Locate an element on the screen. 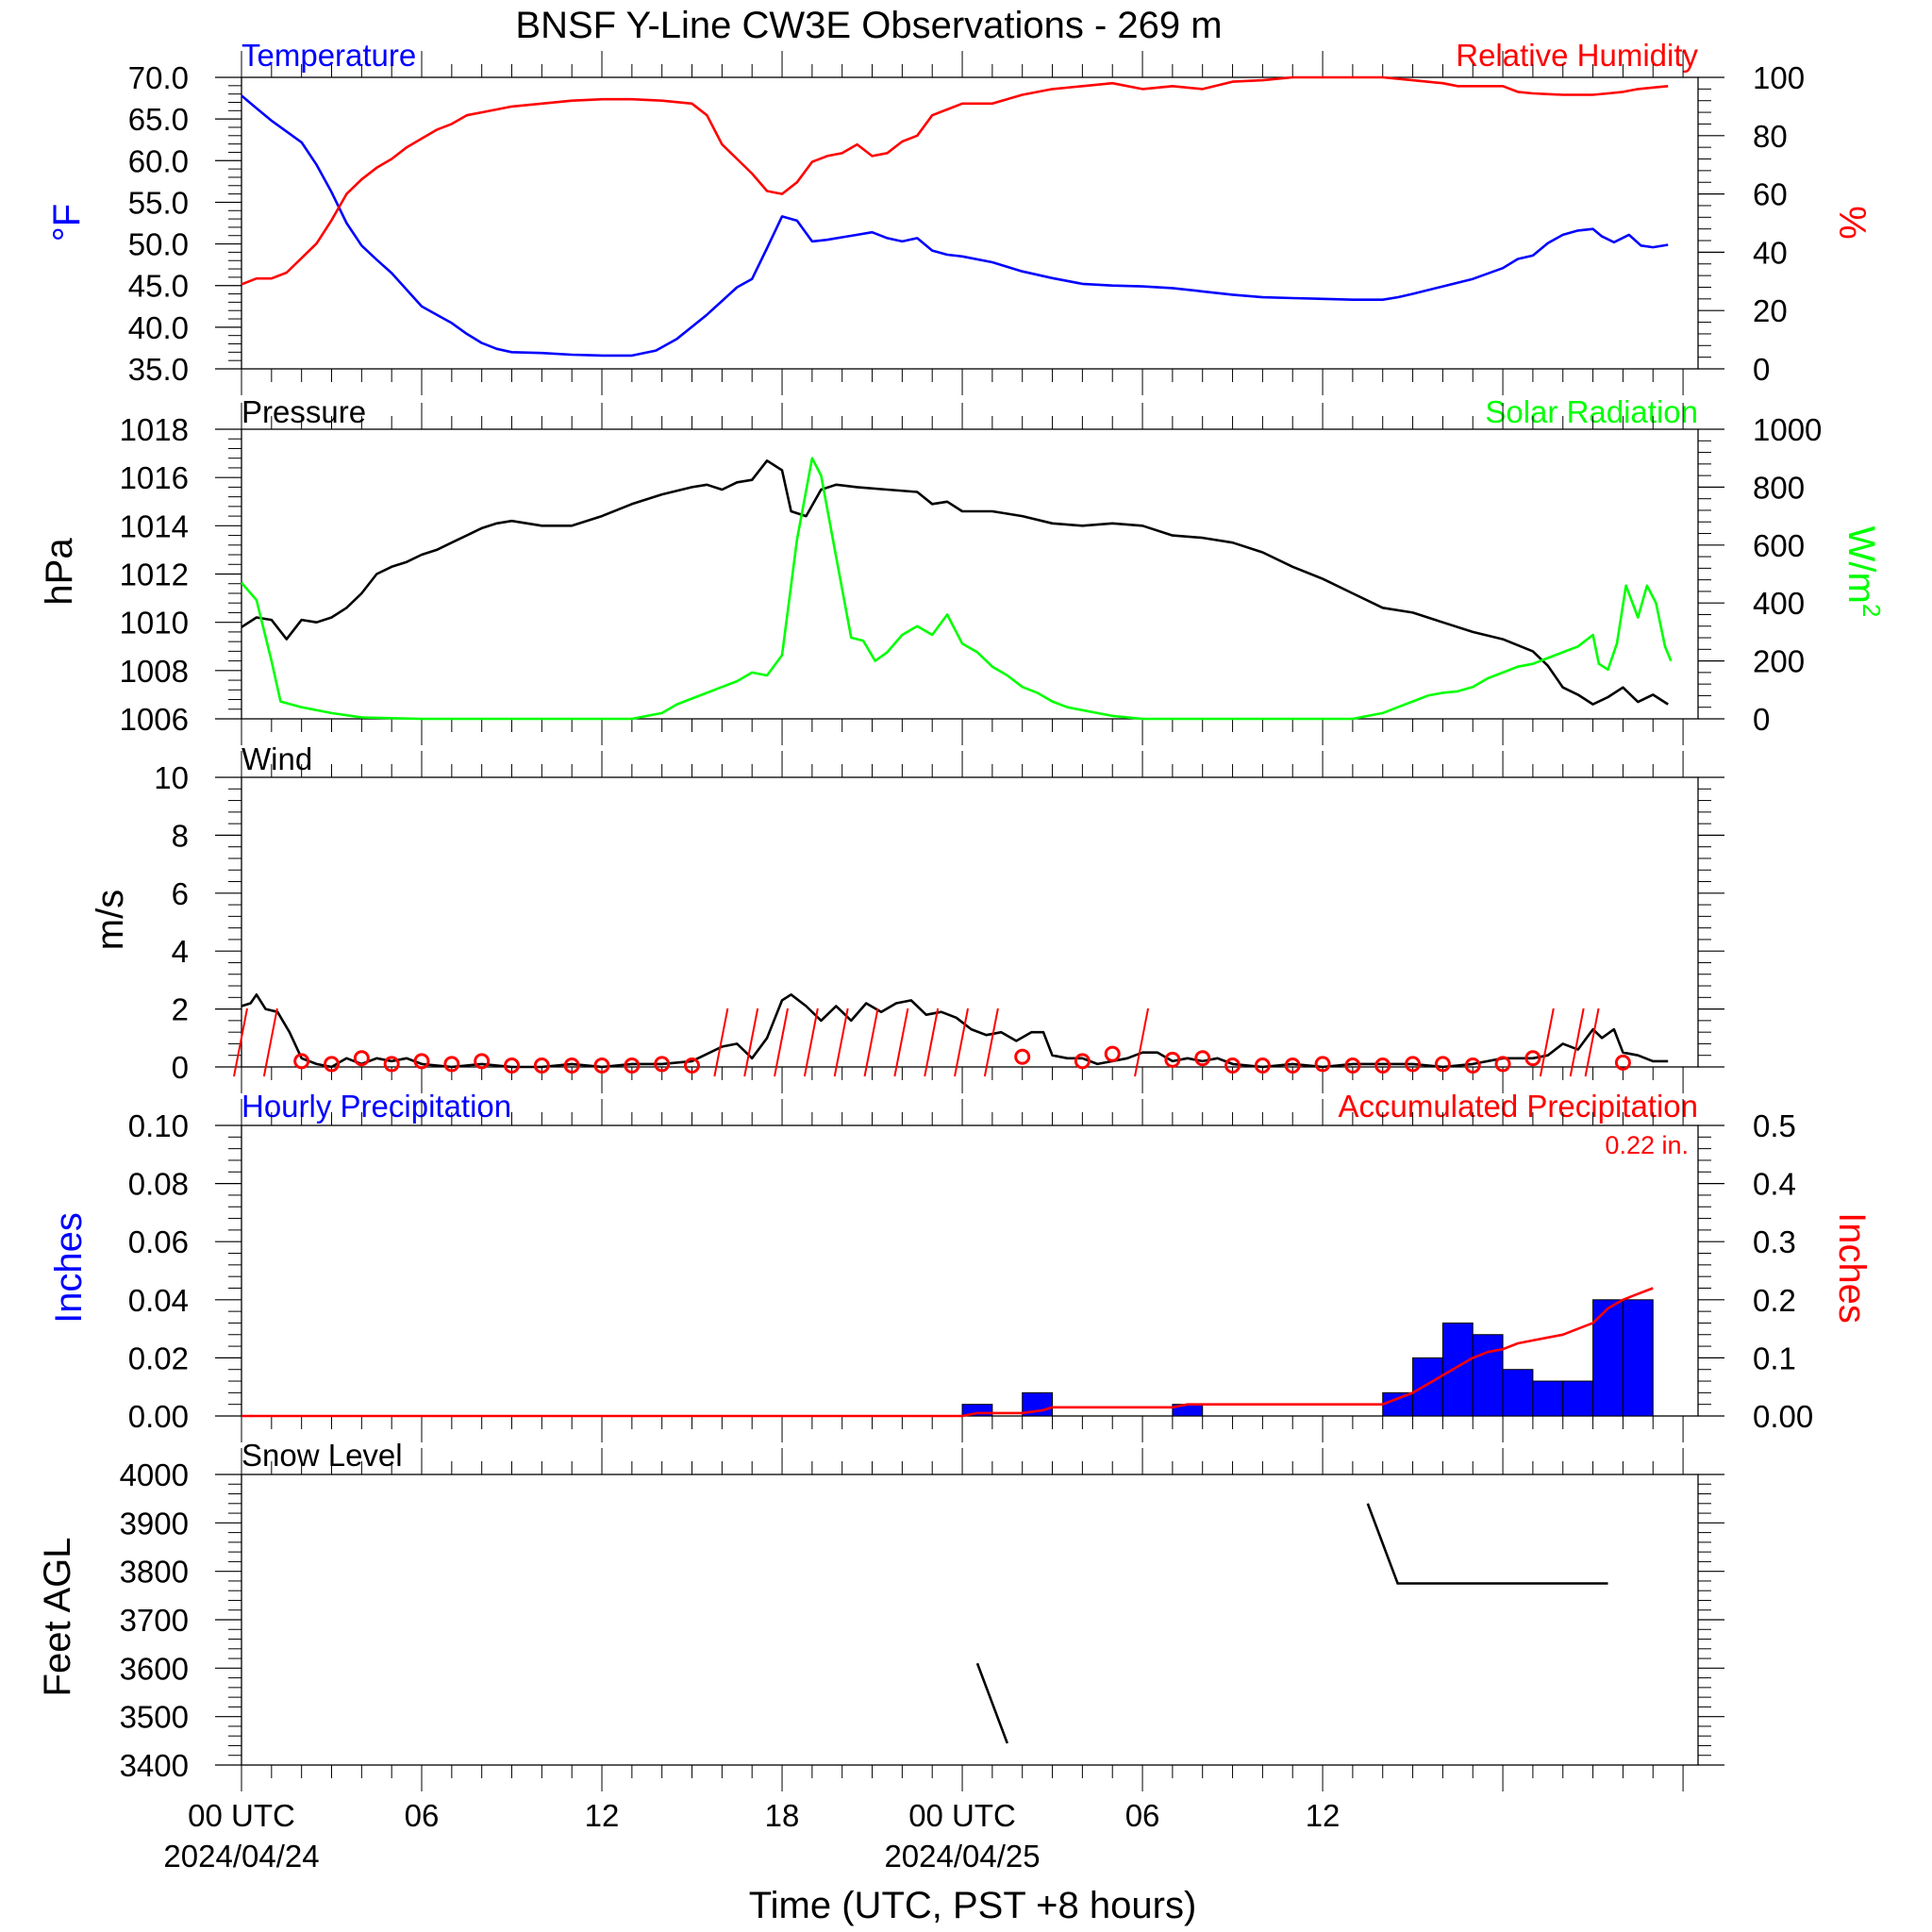 The width and height of the screenshot is (1932, 1932). y2-tick-label: 80 is located at coordinates (1770, 137).